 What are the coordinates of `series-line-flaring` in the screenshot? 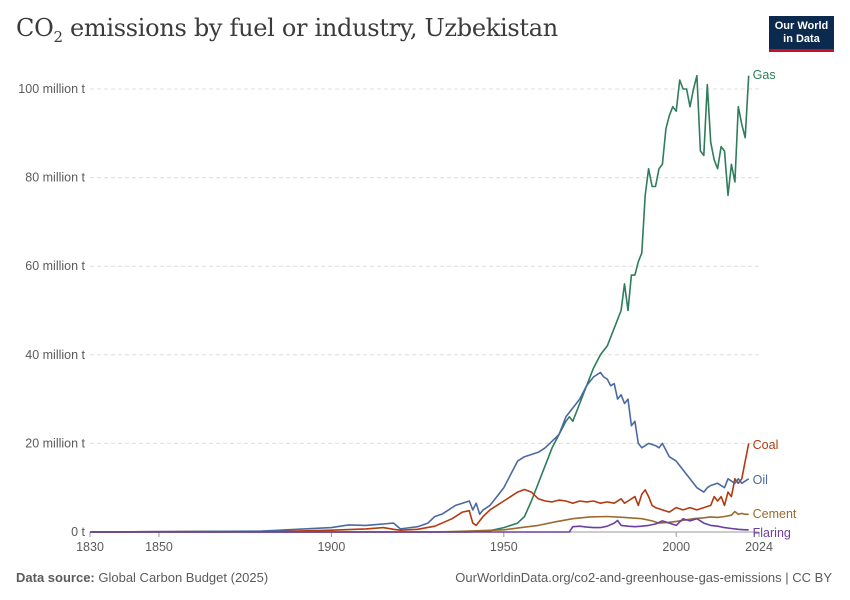 It's located at (419, 525).